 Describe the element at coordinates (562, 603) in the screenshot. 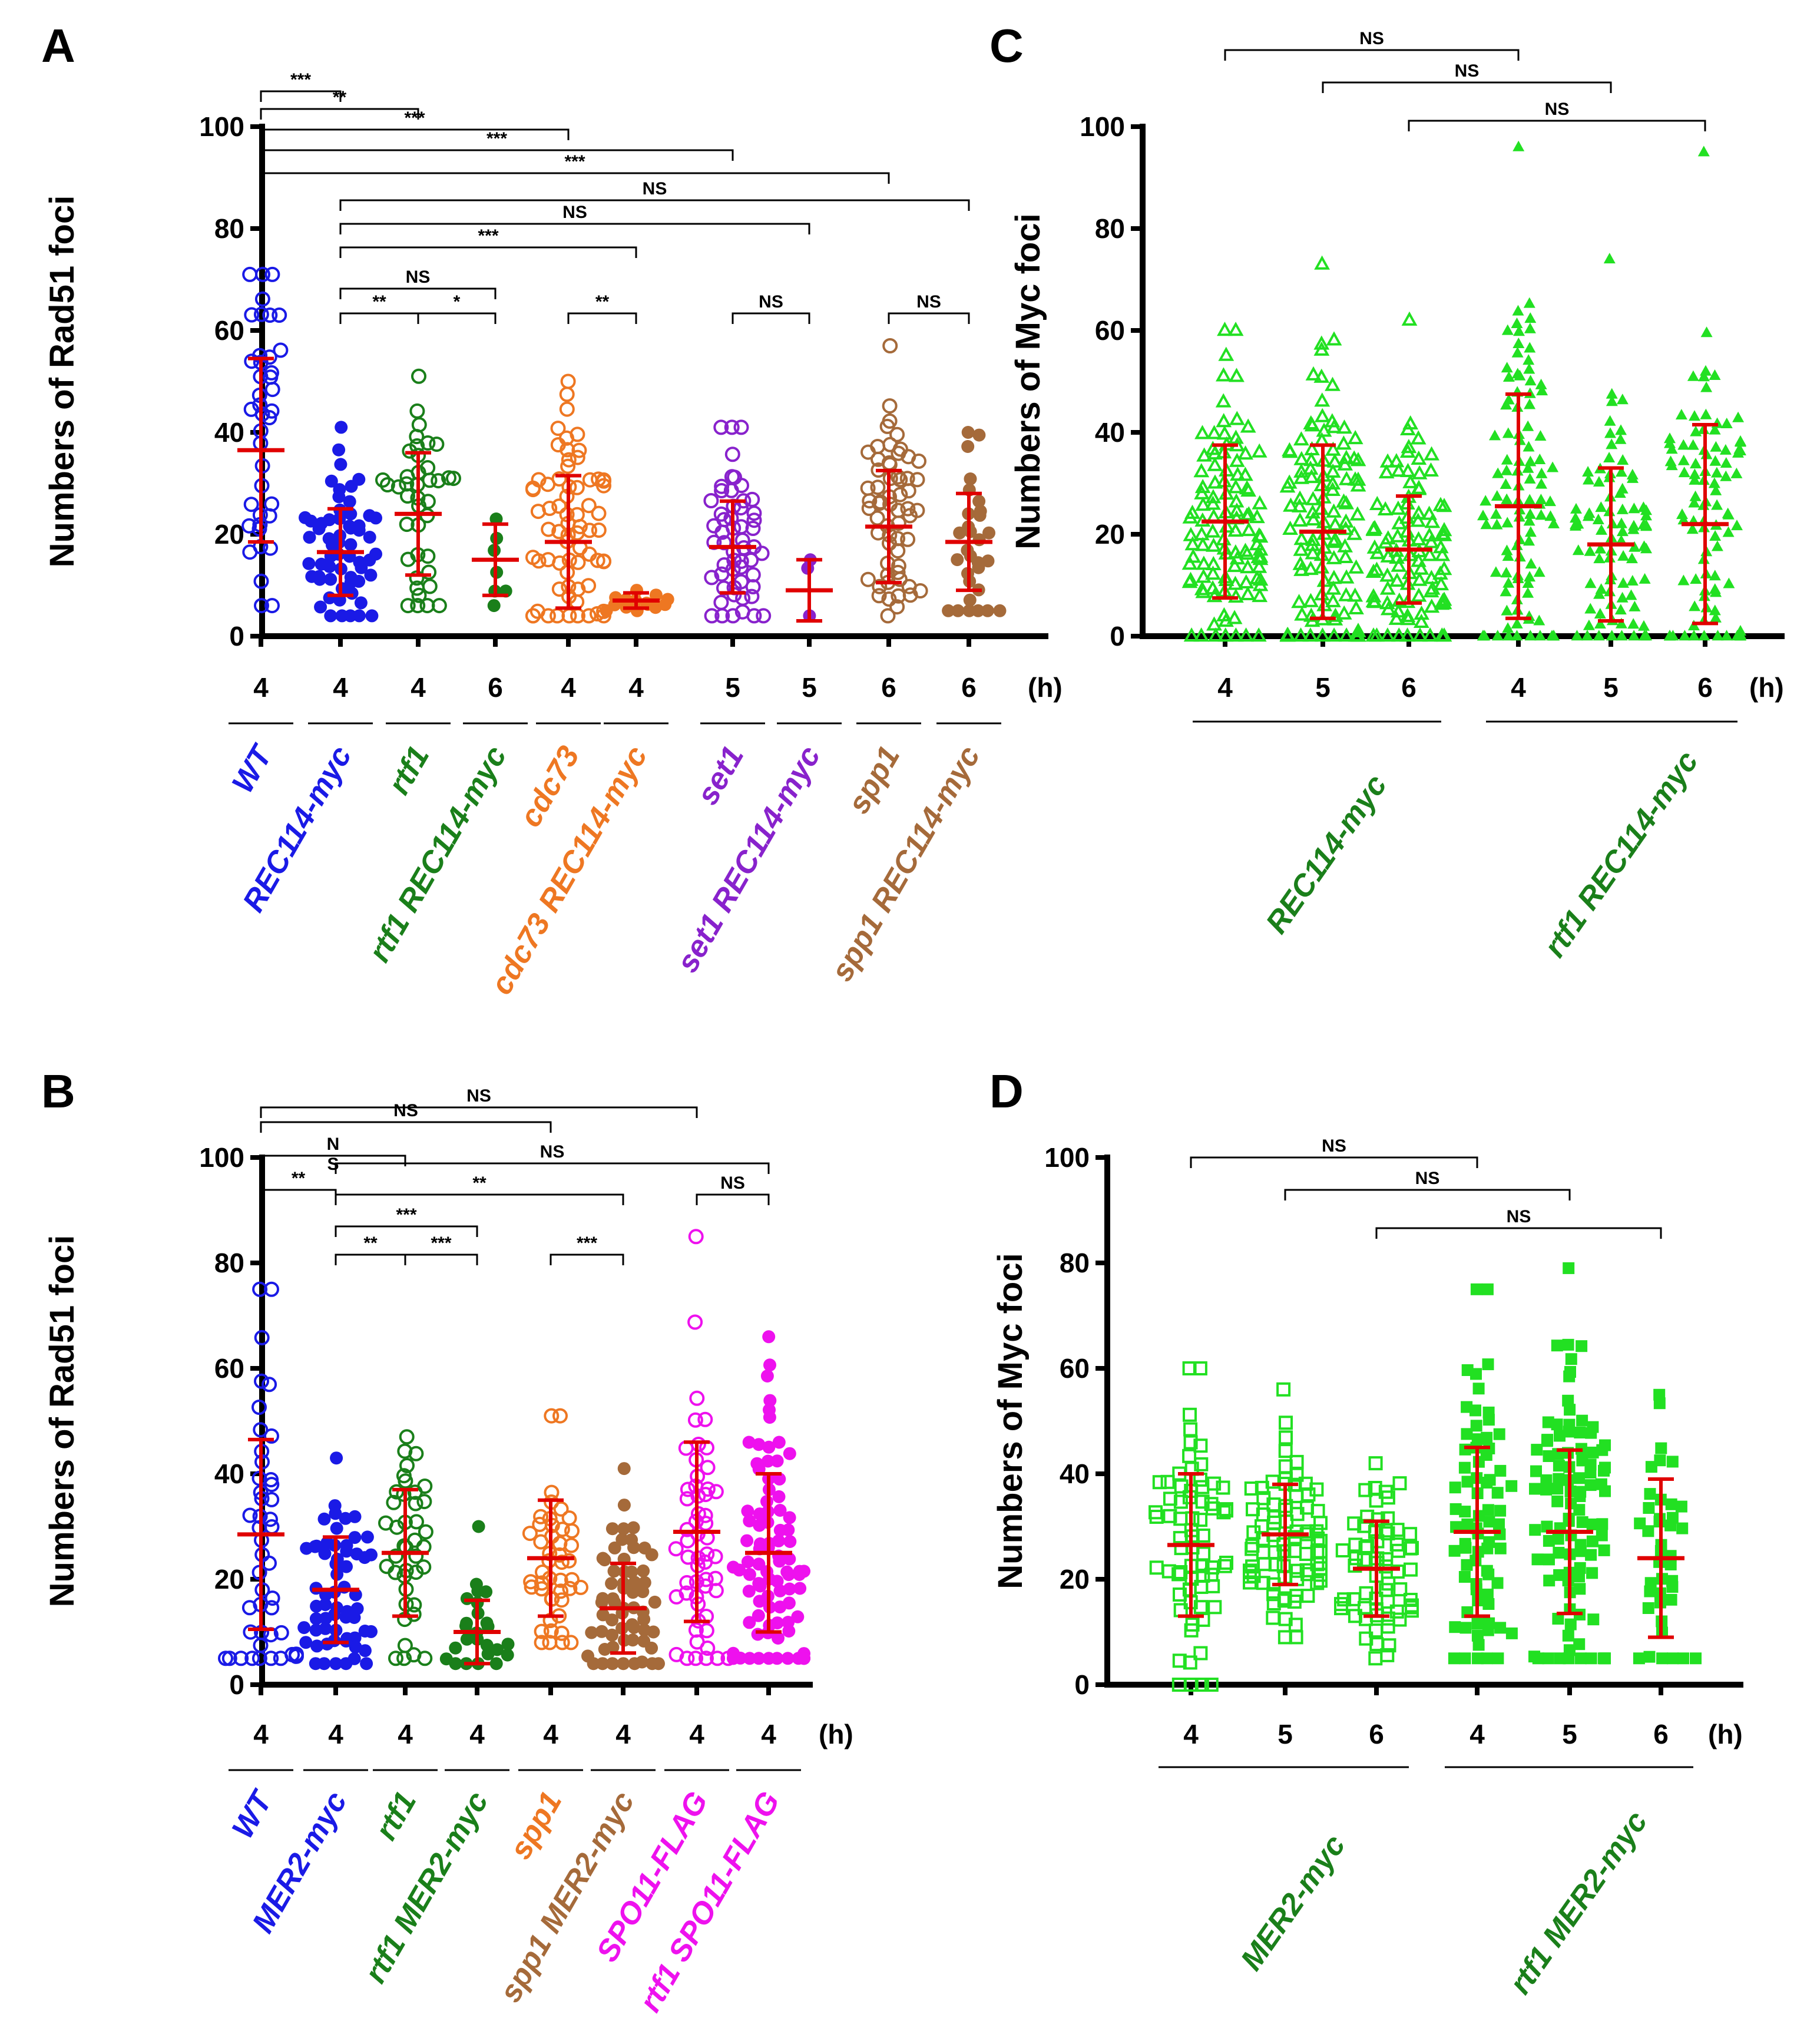

I see `category-4: 4 cdc73` at that location.